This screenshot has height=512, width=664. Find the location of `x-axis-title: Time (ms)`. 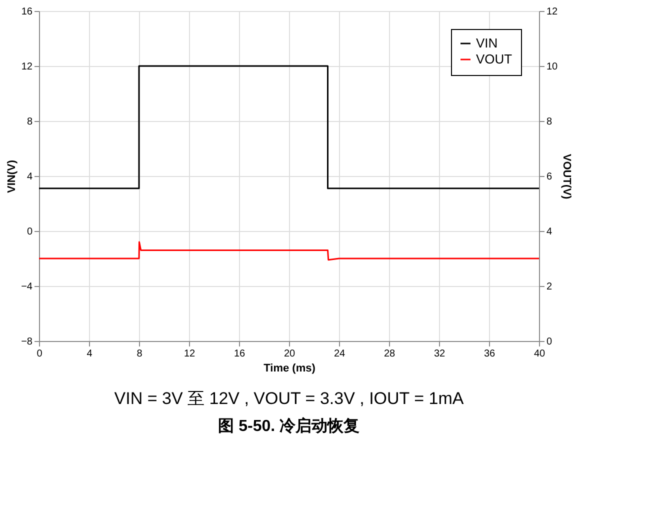

x-axis-title: Time (ms) is located at coordinates (290, 368).